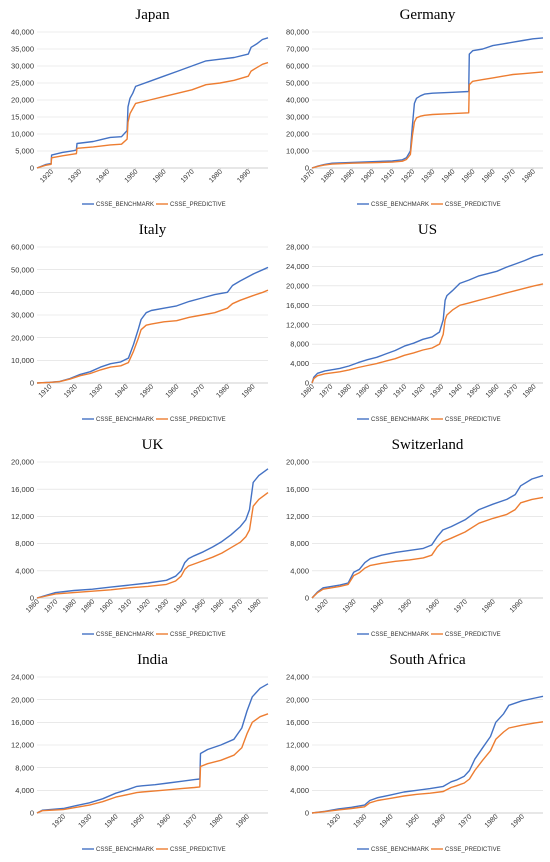 The image size is (550, 862). I want to click on chart-title: India, so click(152, 660).